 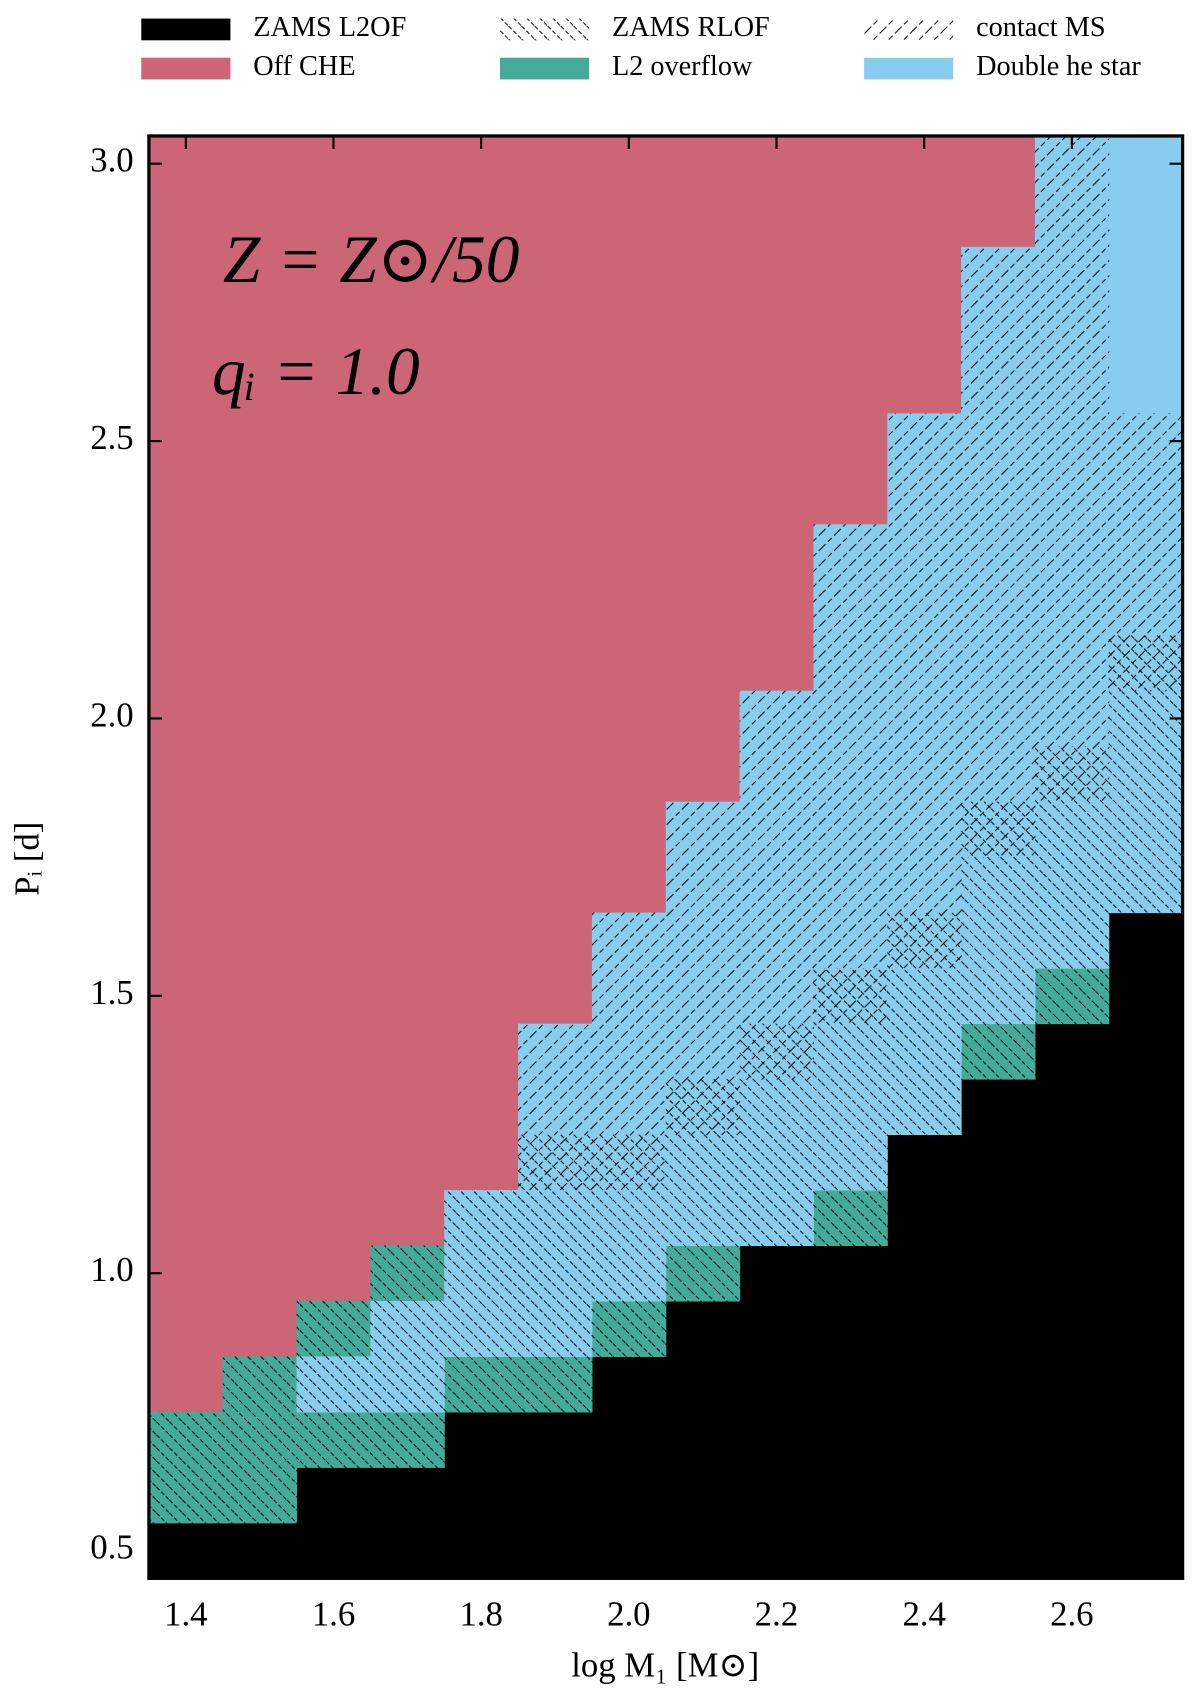 What do you see at coordinates (1071, 1613) in the screenshot?
I see `x-tick-label: 2.6` at bounding box center [1071, 1613].